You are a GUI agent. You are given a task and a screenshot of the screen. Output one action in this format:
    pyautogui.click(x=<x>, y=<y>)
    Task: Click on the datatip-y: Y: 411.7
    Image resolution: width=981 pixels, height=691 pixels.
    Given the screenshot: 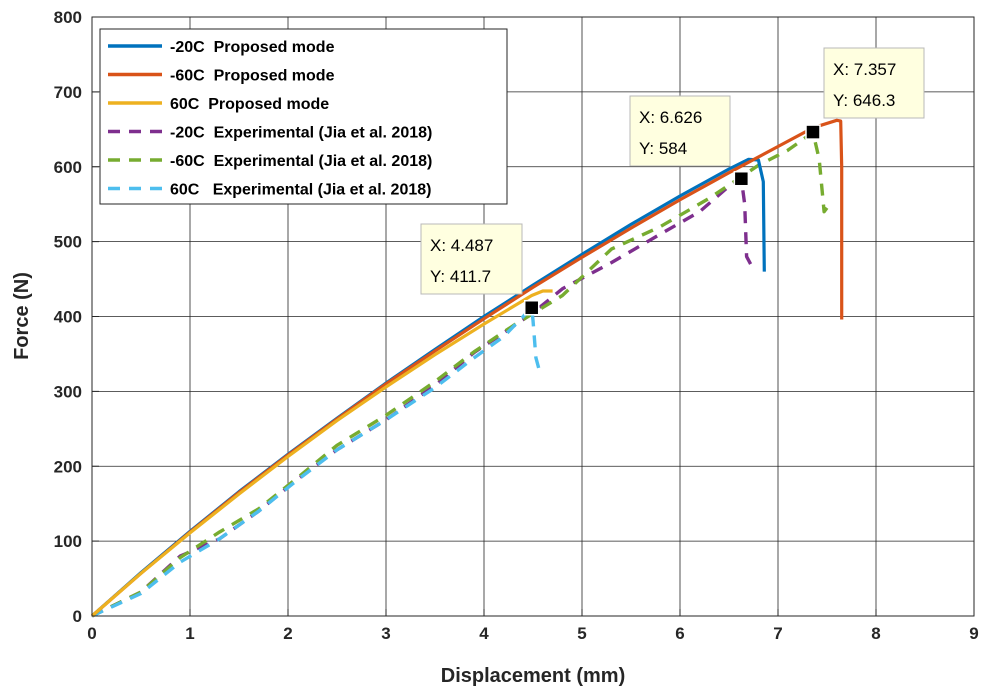 What is the action you would take?
    pyautogui.click(x=460, y=276)
    